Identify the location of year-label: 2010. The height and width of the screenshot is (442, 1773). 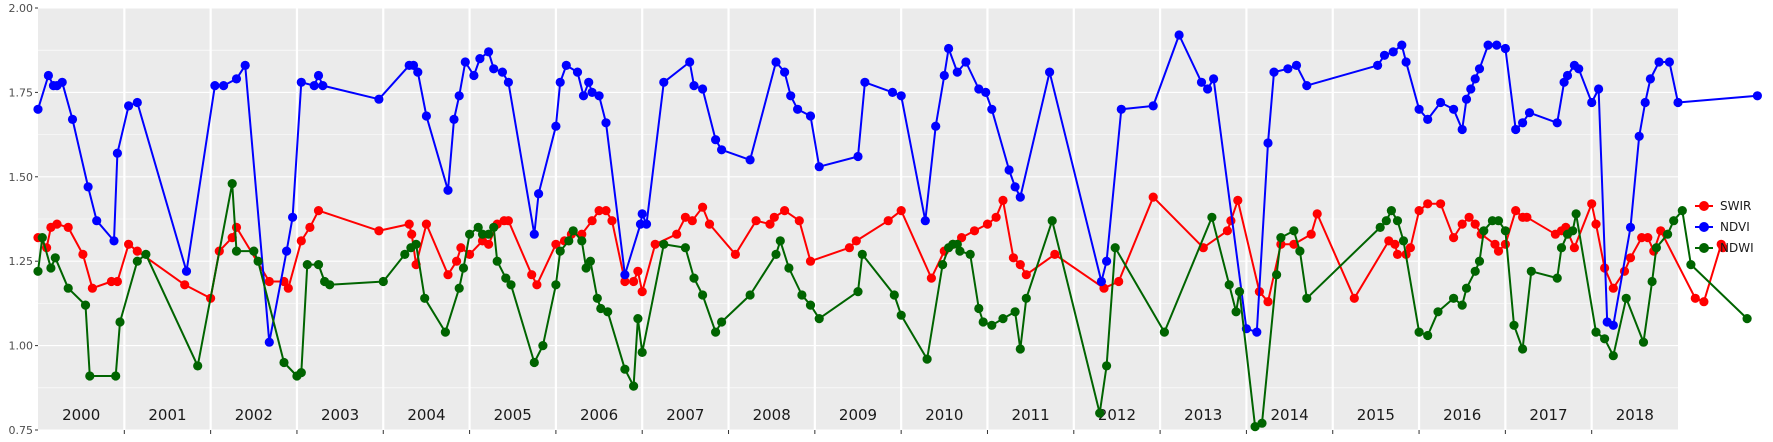
(944, 415).